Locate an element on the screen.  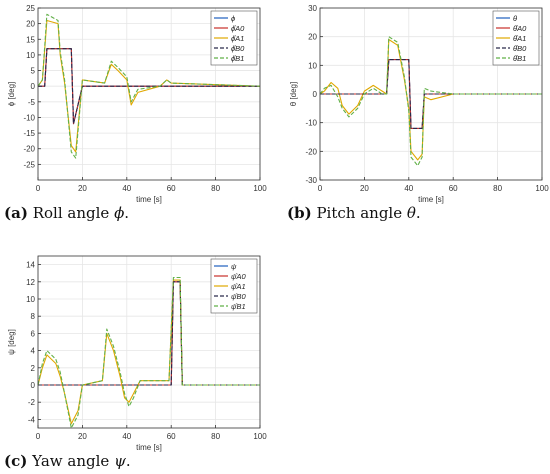
y-tick-label: -15 is located at coordinates (29, 133).